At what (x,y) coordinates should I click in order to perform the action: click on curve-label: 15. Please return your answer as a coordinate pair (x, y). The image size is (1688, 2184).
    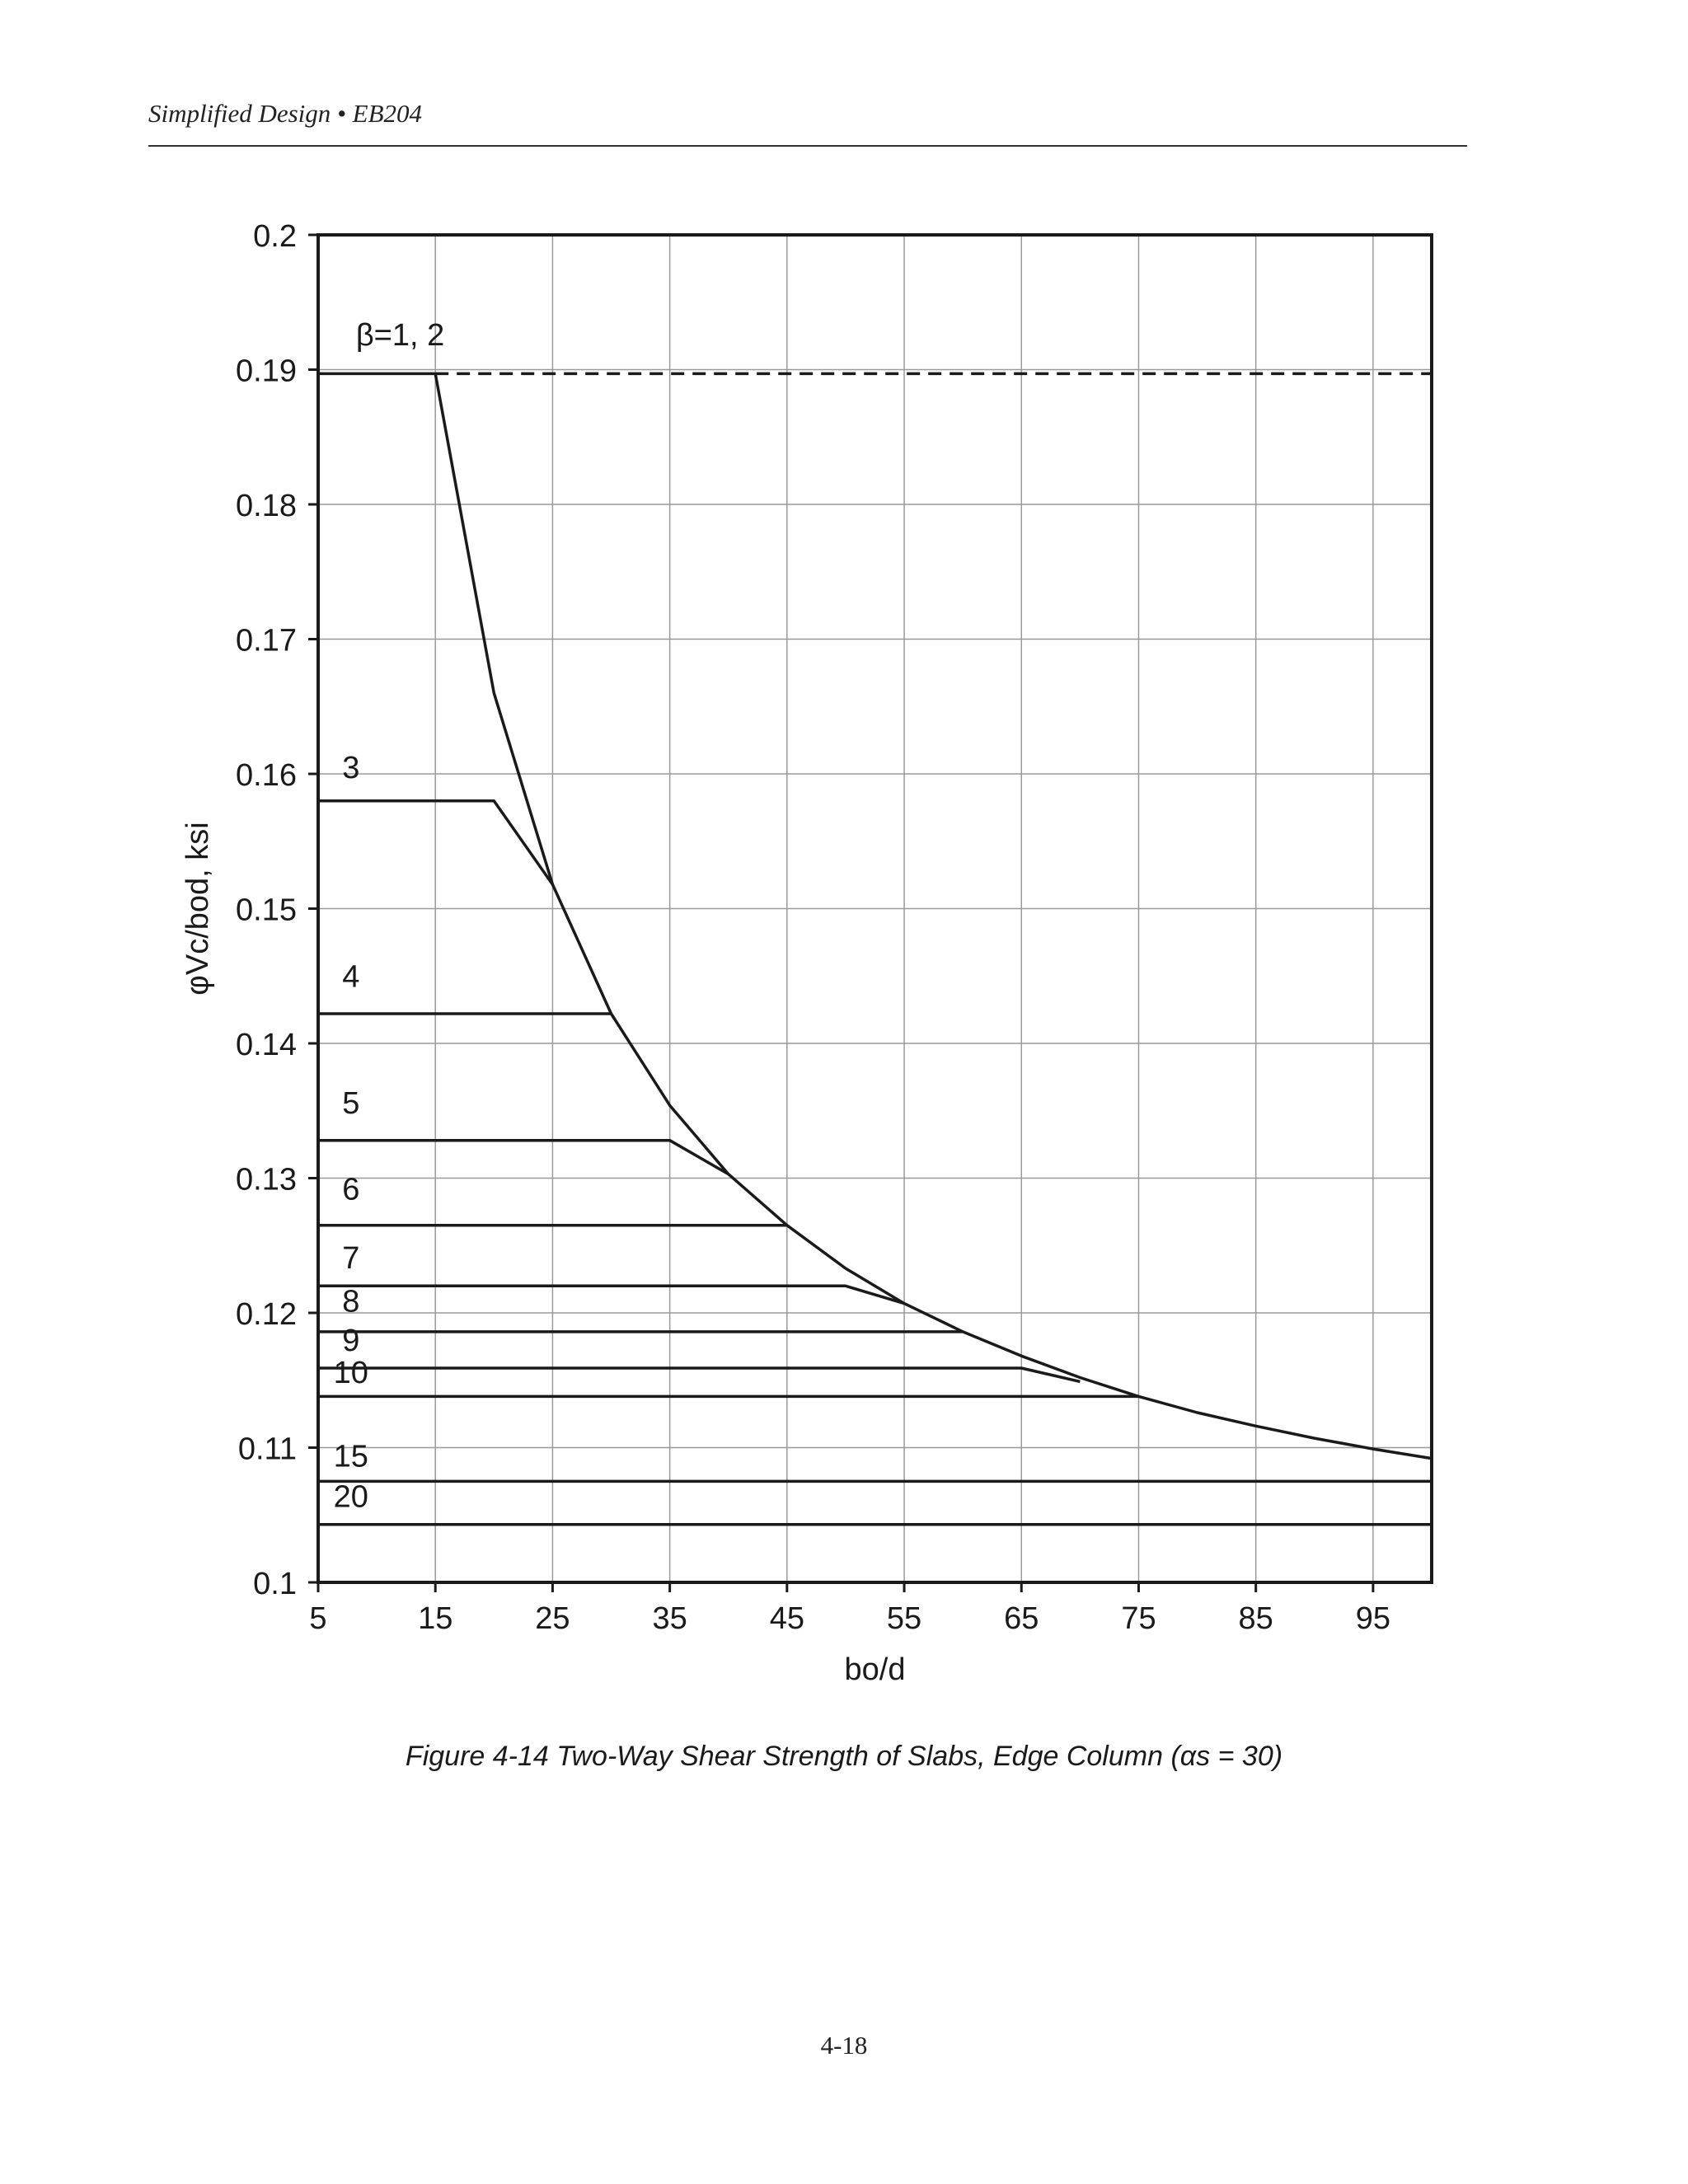
    Looking at the image, I should click on (351, 1456).